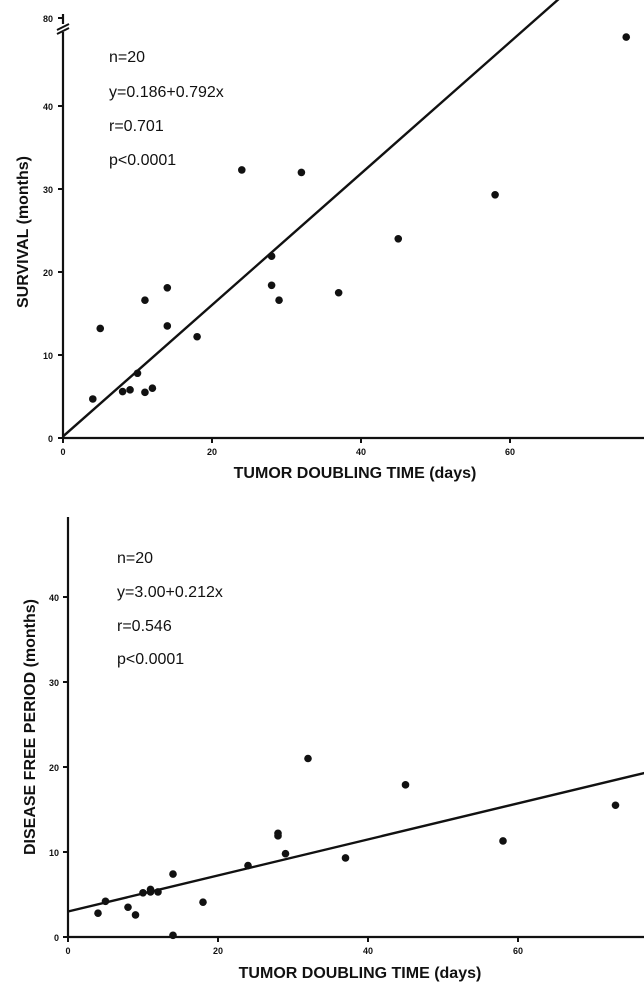 This screenshot has height=985, width=644. I want to click on dfp-stat-equation: y=3.00+0.212x, so click(170, 592).